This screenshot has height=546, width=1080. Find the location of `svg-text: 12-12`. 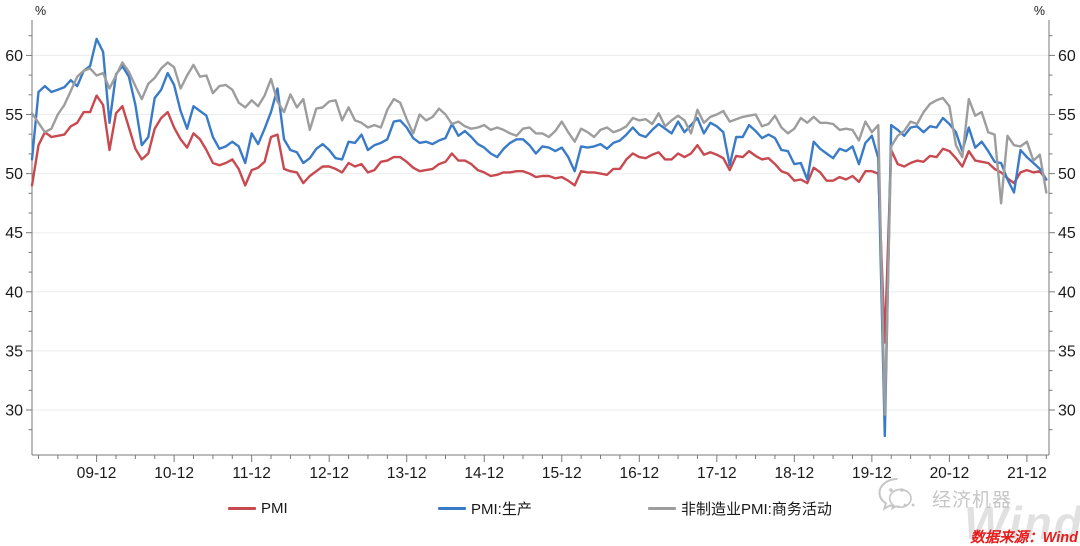

svg-text: 12-12 is located at coordinates (329, 473).